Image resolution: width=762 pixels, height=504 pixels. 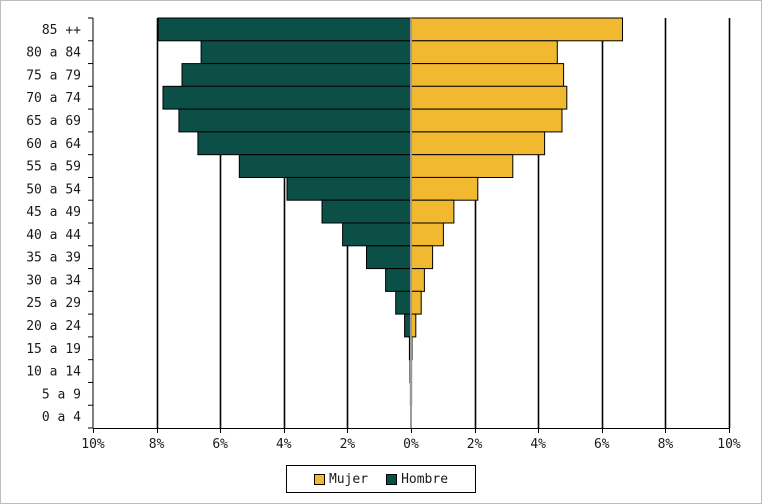 I want to click on category-label: 80 a 84, so click(x=53, y=53).